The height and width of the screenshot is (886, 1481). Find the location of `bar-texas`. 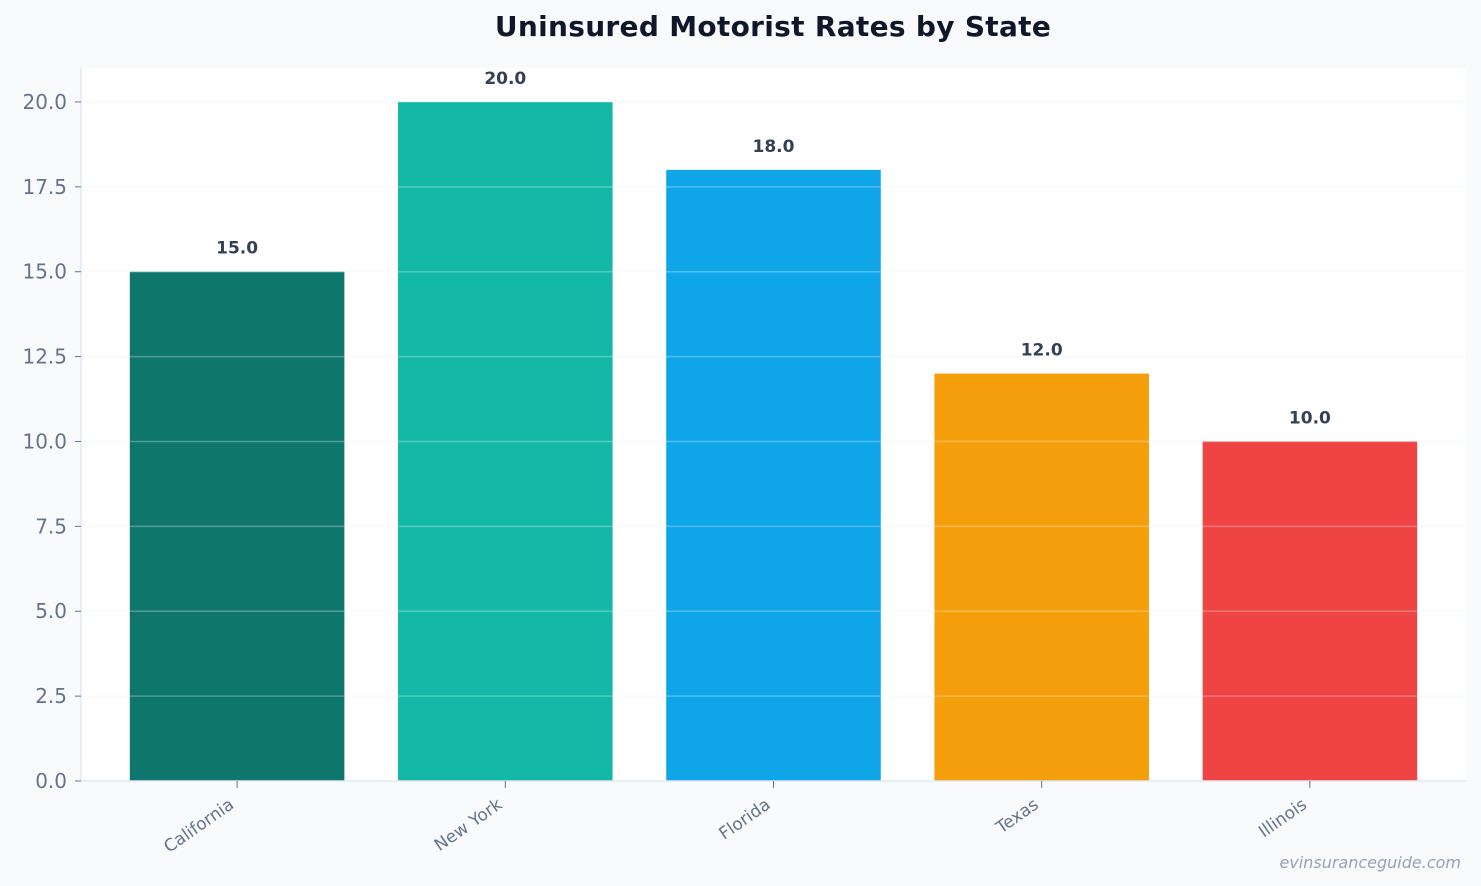

bar-texas is located at coordinates (1041, 577).